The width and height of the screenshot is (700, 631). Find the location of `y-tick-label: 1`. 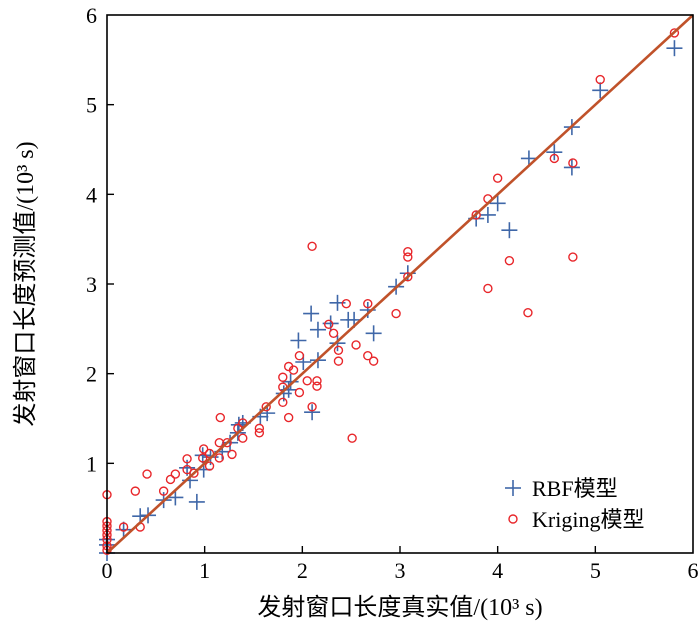

y-tick-label: 1 is located at coordinates (91, 463).